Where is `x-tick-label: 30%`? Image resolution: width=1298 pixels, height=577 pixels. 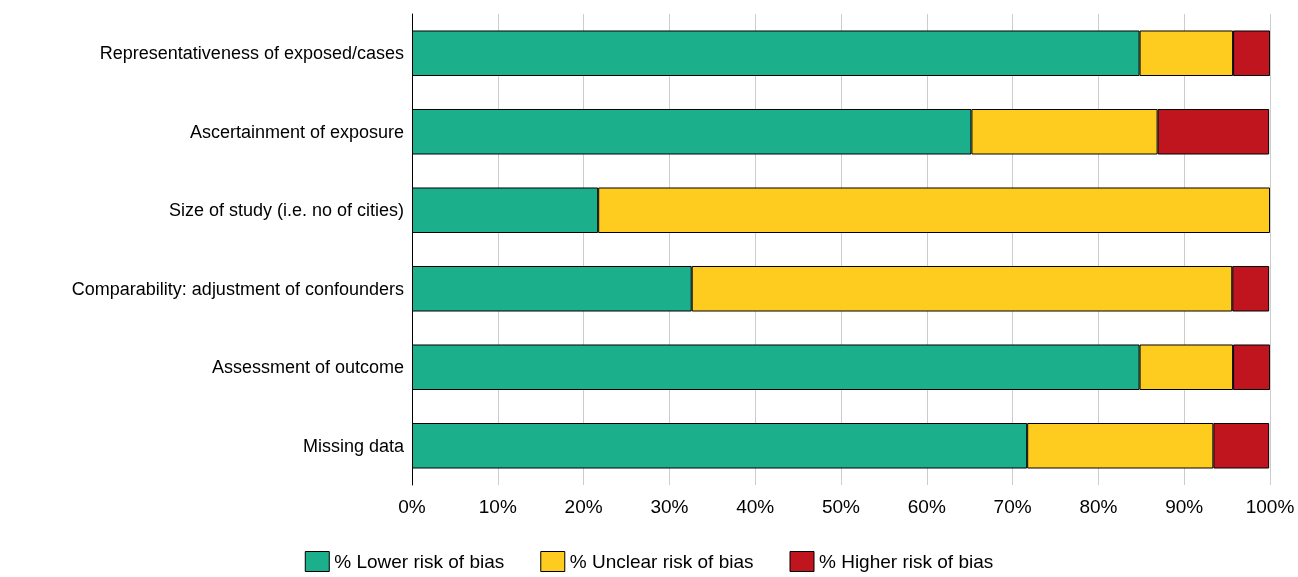
x-tick-label: 30% is located at coordinates (669, 506).